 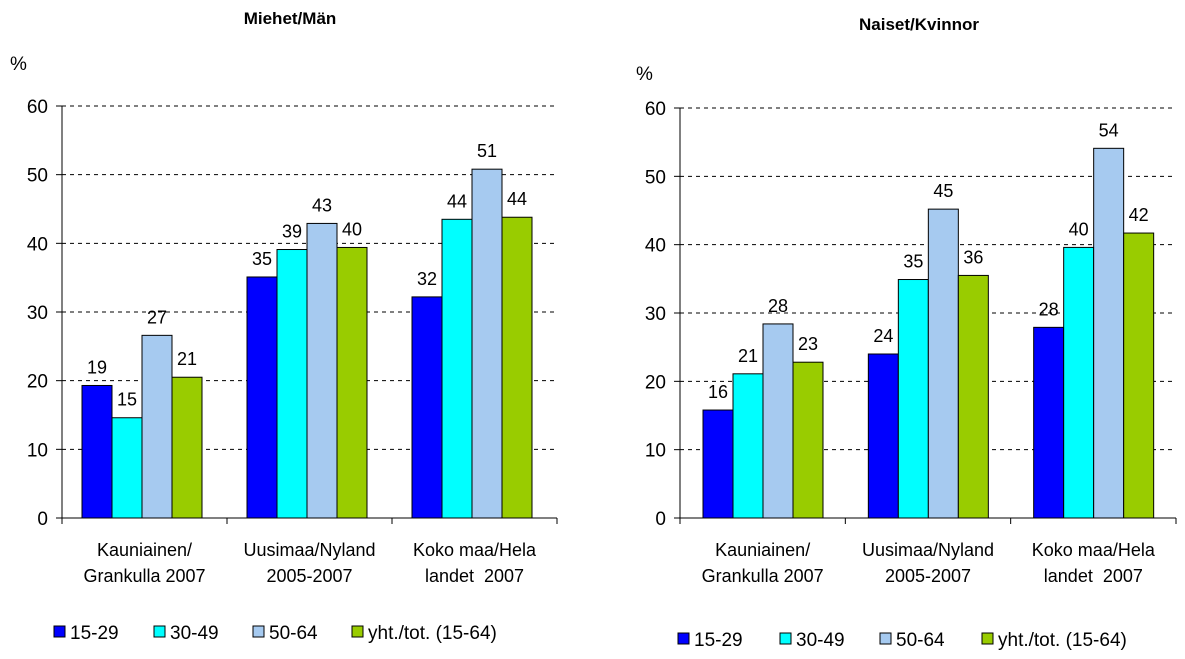 What do you see at coordinates (487, 151) in the screenshot?
I see `data-label: 51` at bounding box center [487, 151].